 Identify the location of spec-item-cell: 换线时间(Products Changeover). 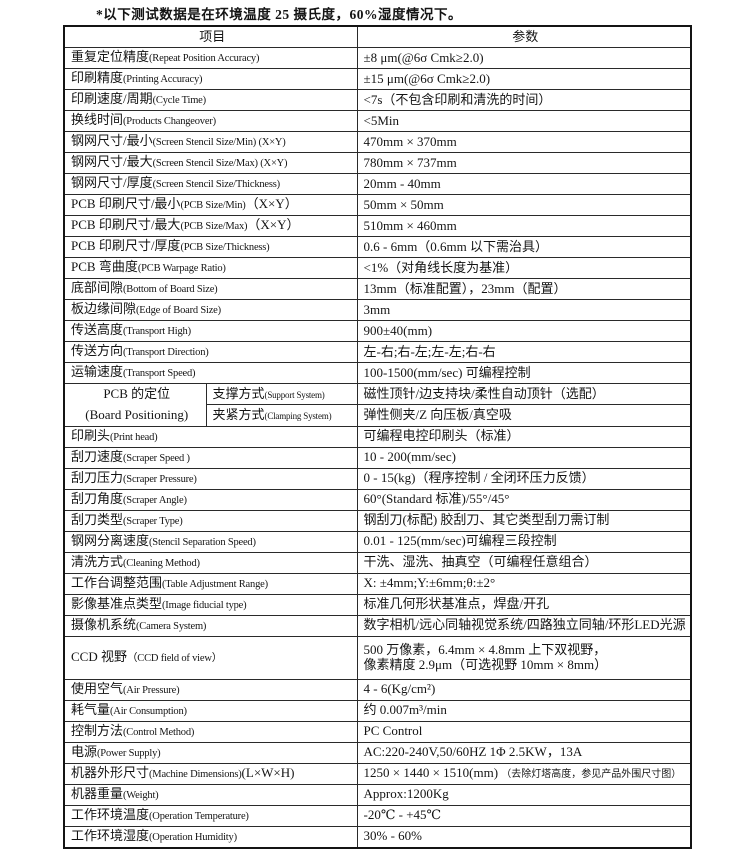
(210, 121).